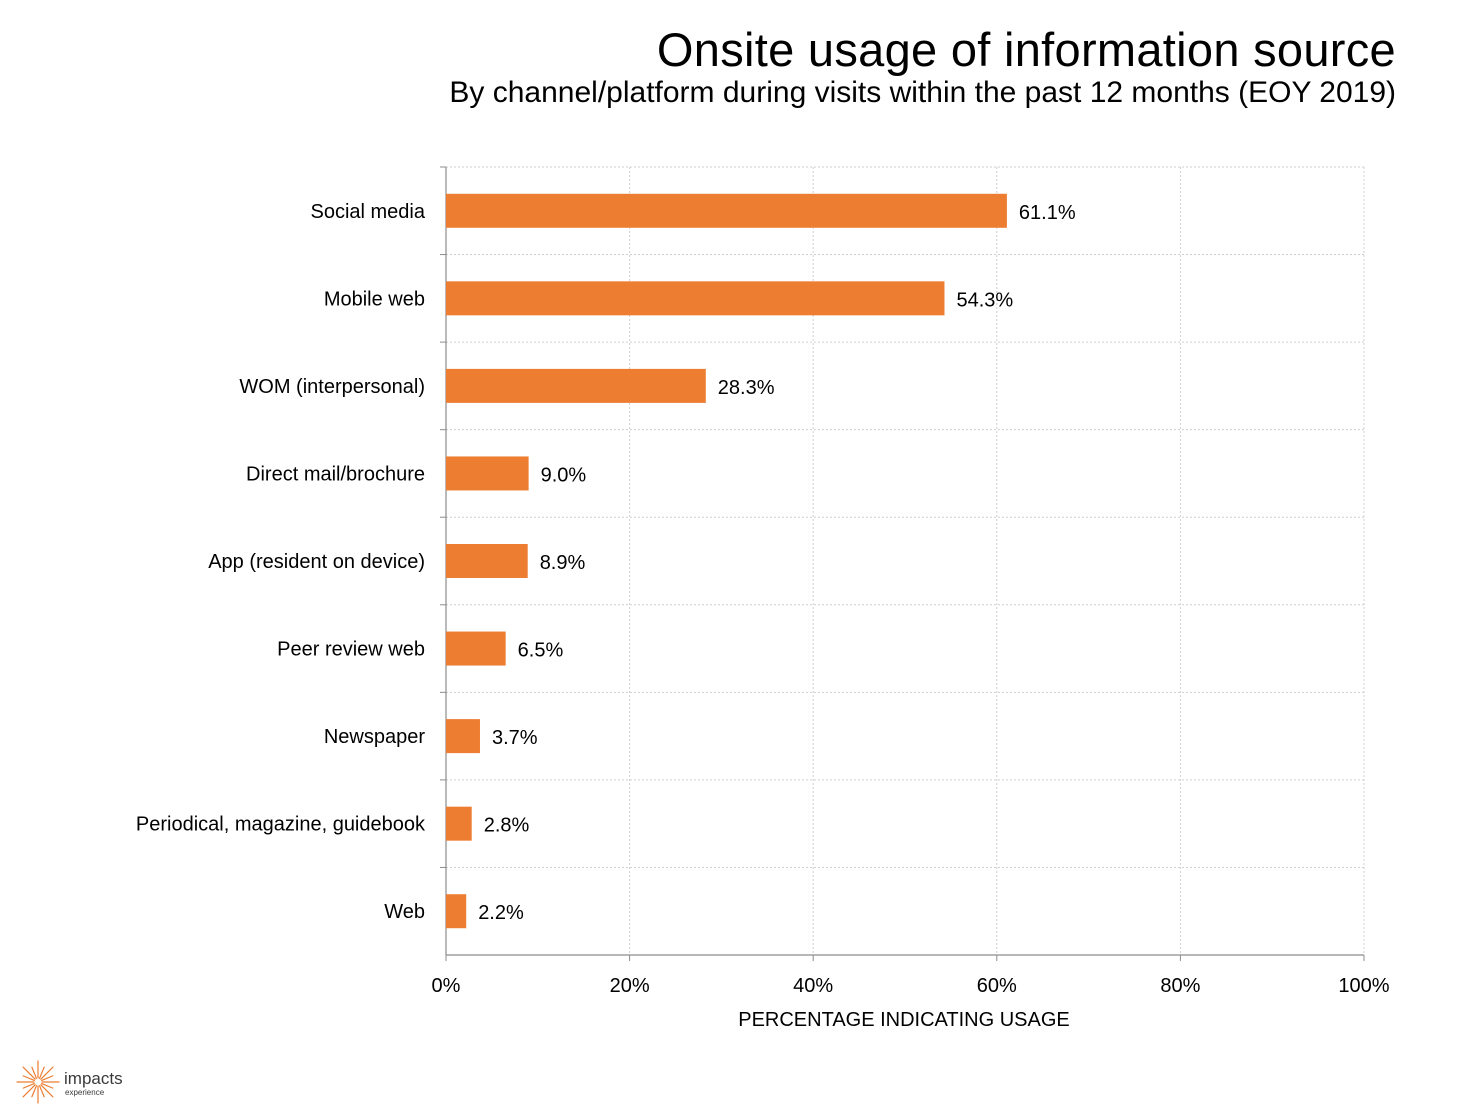  I want to click on category-label: Peer review web, so click(351, 650).